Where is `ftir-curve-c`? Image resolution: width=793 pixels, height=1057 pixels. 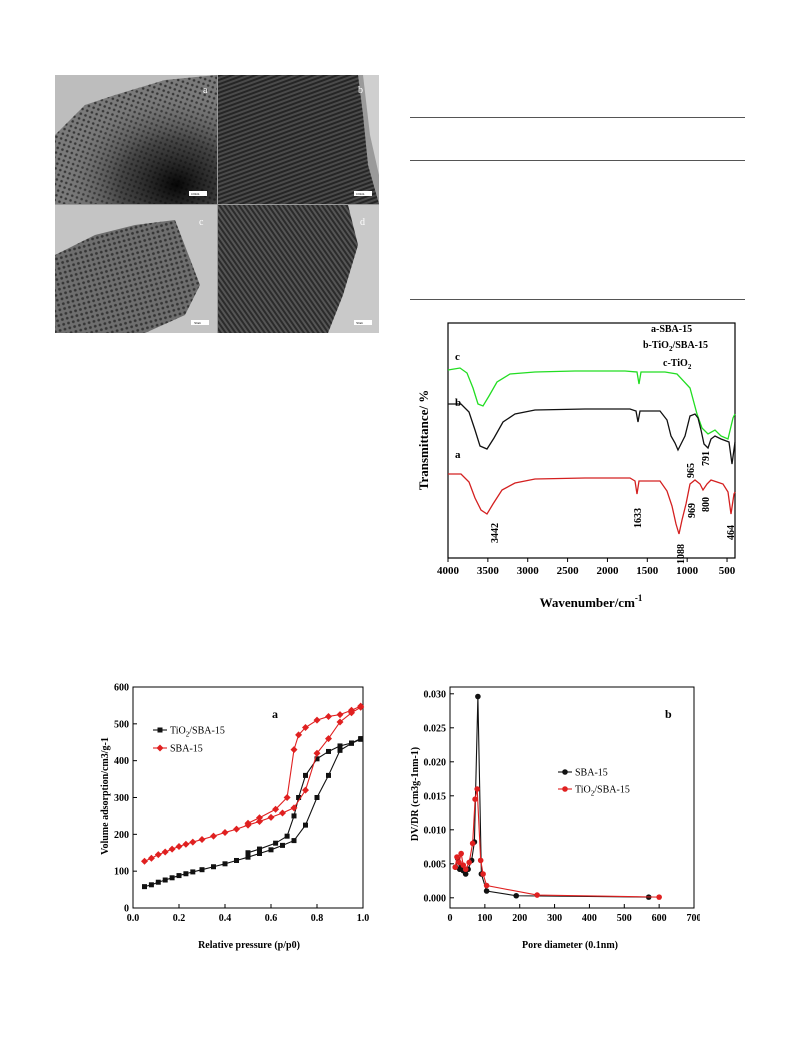 ftir-curve-c is located at coordinates (591, 403).